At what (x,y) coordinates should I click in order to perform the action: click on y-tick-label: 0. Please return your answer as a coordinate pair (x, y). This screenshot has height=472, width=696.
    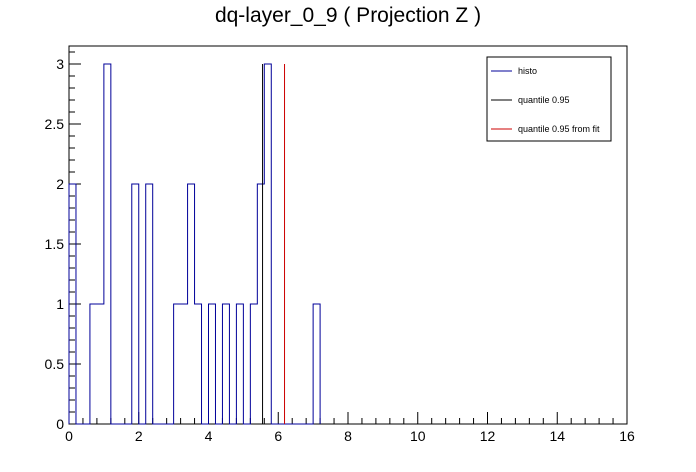
    Looking at the image, I should click on (60, 424).